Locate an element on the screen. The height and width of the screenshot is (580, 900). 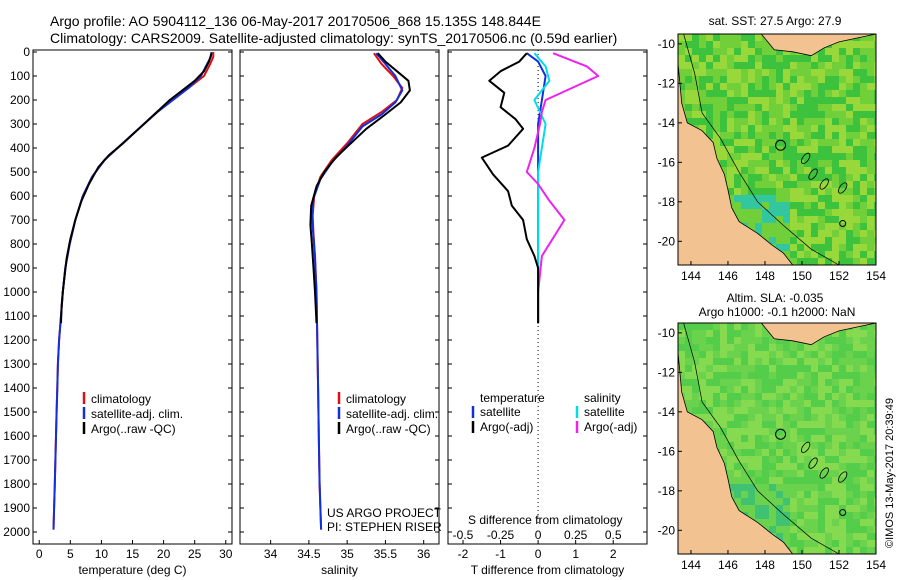
y-tick-label: 1900 is located at coordinates (16, 508).